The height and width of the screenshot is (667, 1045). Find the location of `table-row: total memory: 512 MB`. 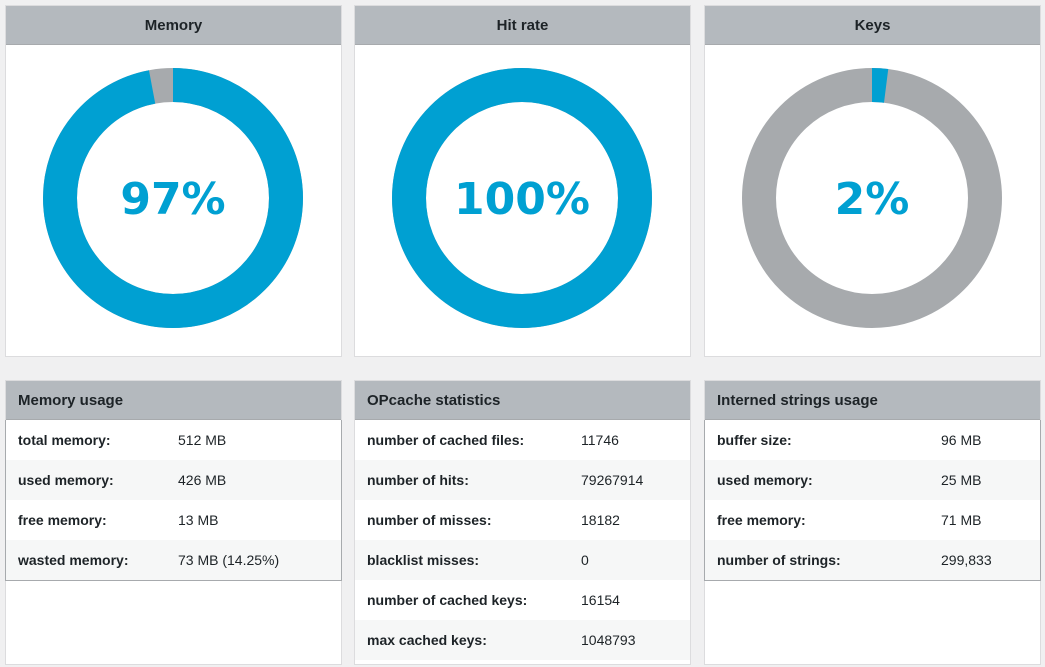

table-row: total memory: 512 MB is located at coordinates (173, 440).